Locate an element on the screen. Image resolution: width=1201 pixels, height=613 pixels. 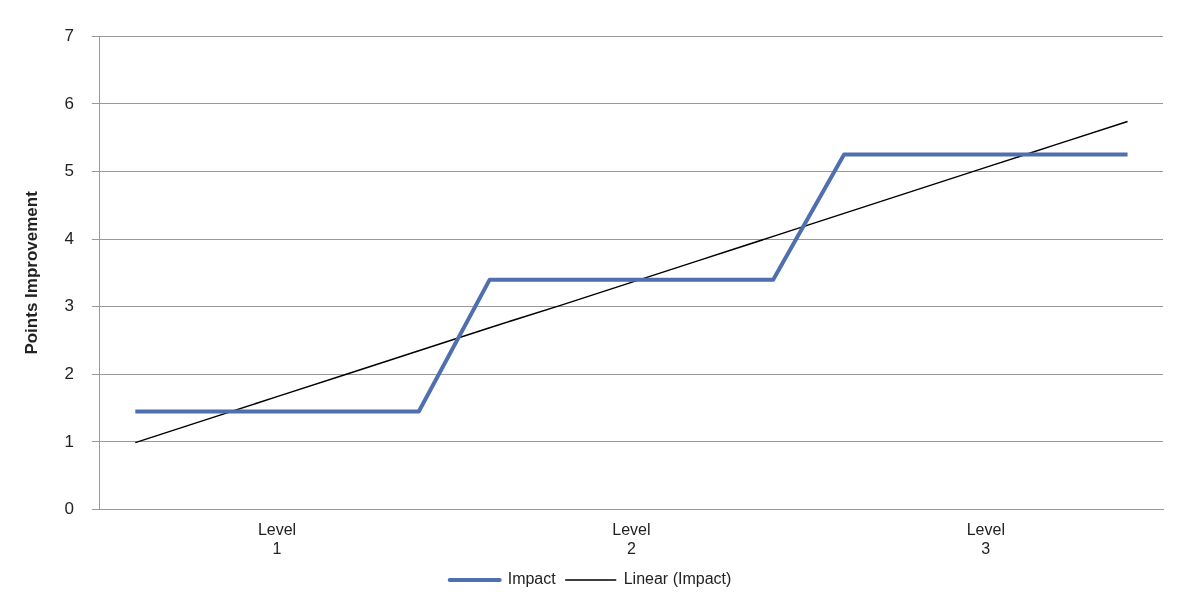
x-tick-label: Level 1 is located at coordinates (277, 538).